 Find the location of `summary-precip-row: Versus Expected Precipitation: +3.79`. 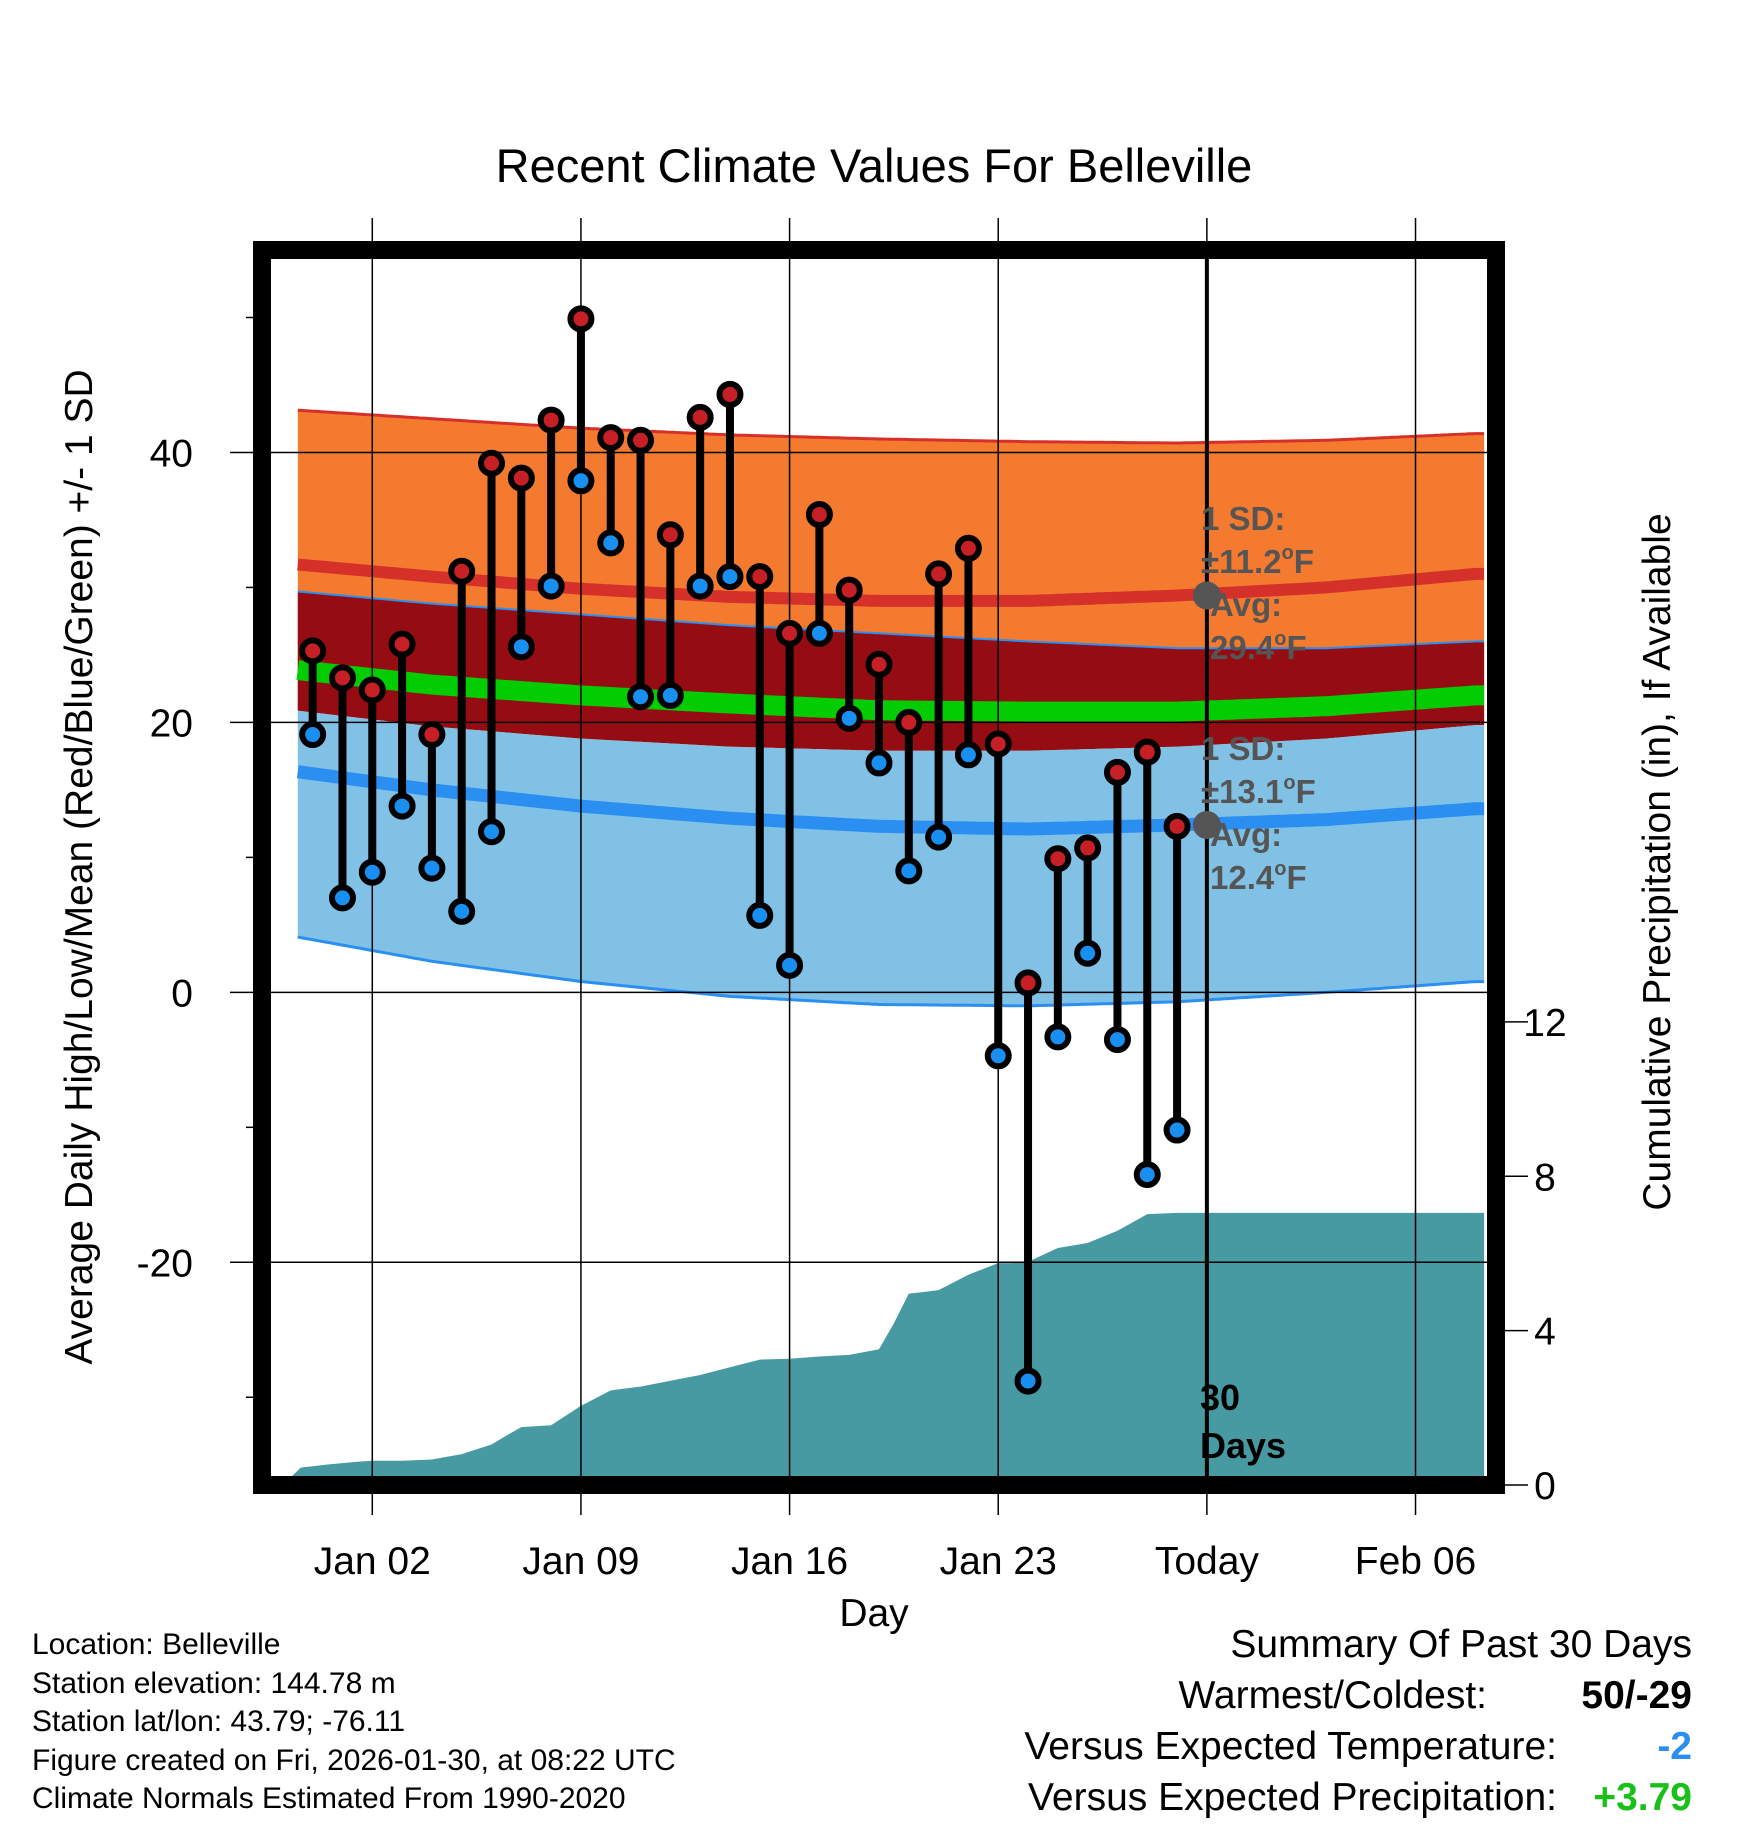

summary-precip-row: Versus Expected Precipitation: +3.79 is located at coordinates (1358, 1797).